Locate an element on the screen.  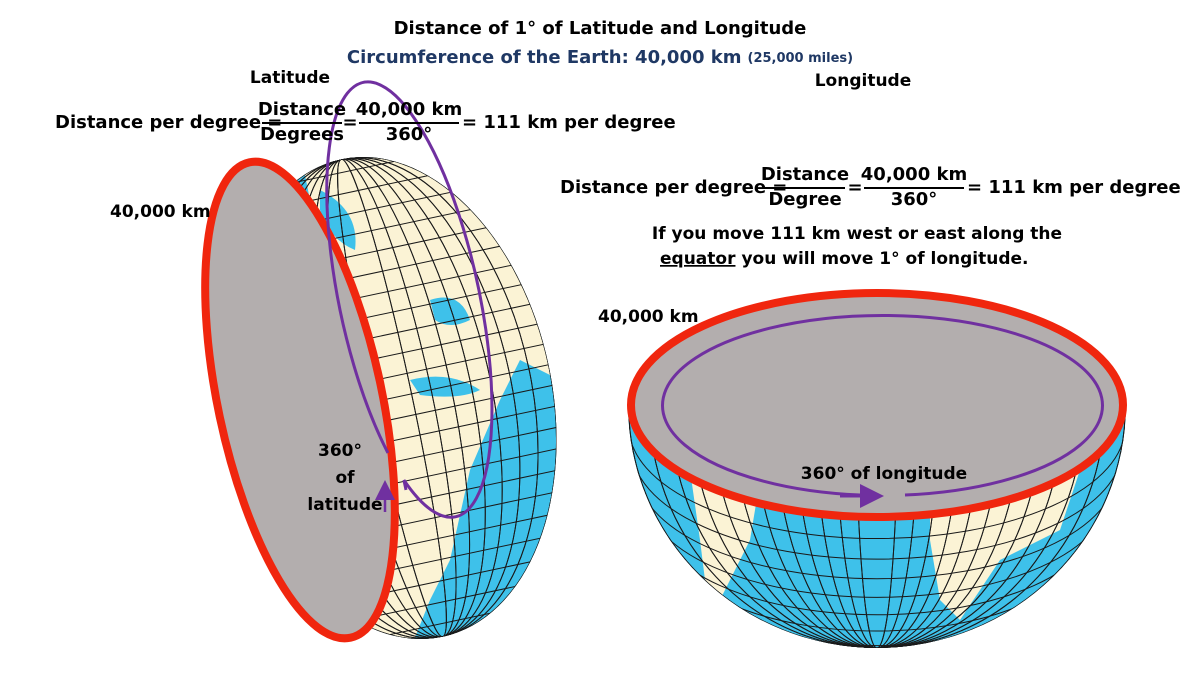
subtitle-main: Circumference of the Earth: 40,000 km is located at coordinates (544, 57).